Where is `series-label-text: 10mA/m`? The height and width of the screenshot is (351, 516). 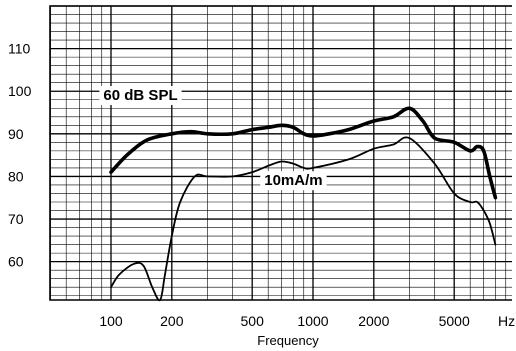
series-label-text: 10mA/m is located at coordinates (293, 180).